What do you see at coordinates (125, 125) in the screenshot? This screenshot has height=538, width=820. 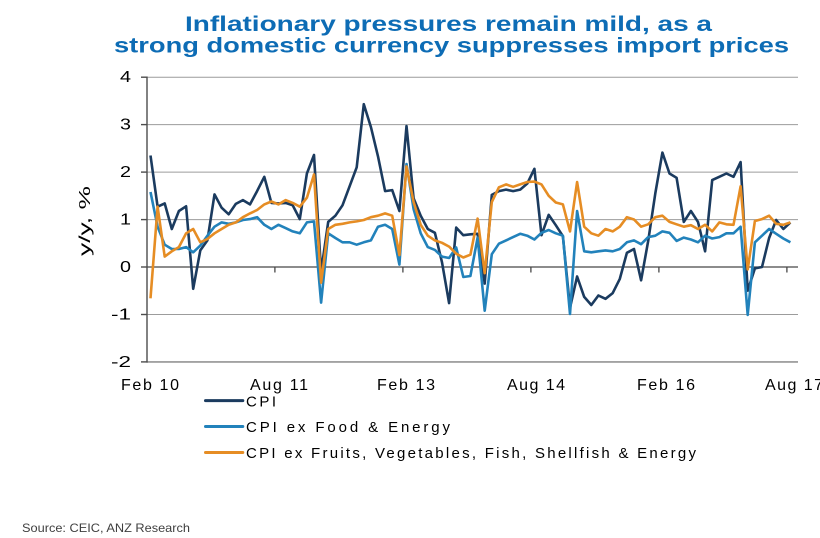 I see `svg-text: 3` at bounding box center [125, 125].